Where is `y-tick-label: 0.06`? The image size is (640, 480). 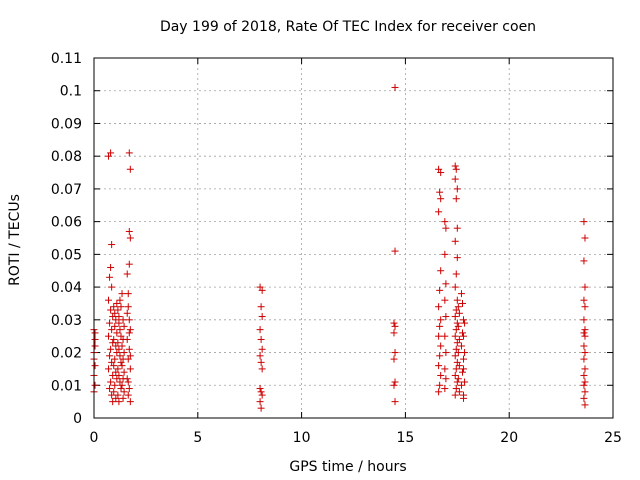
y-tick-label: 0.06 is located at coordinates (66, 223).